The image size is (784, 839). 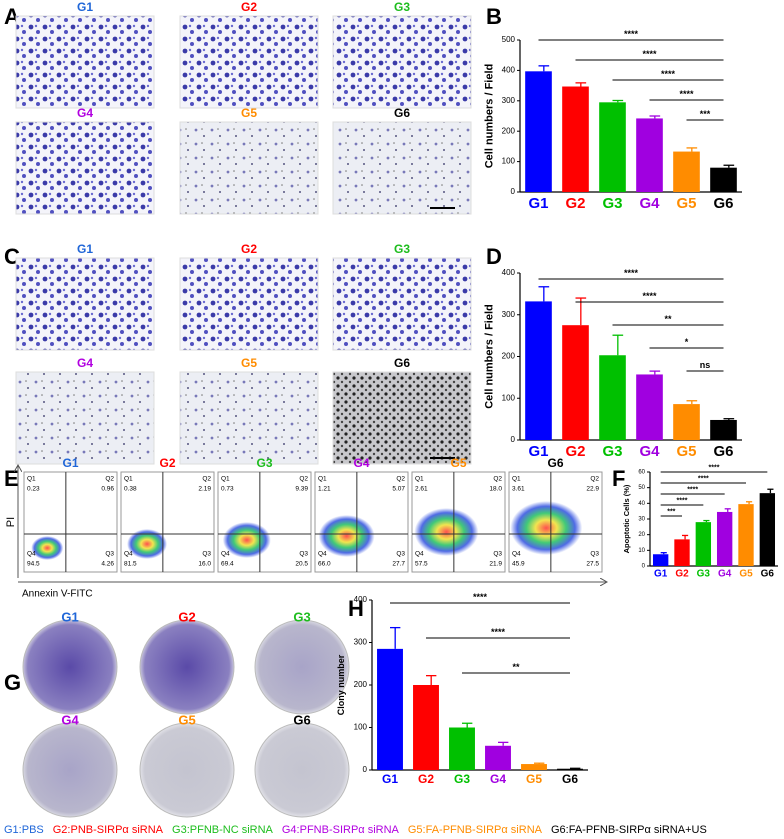 I want to click on quadrant-value: 21.9, so click(x=495, y=564).